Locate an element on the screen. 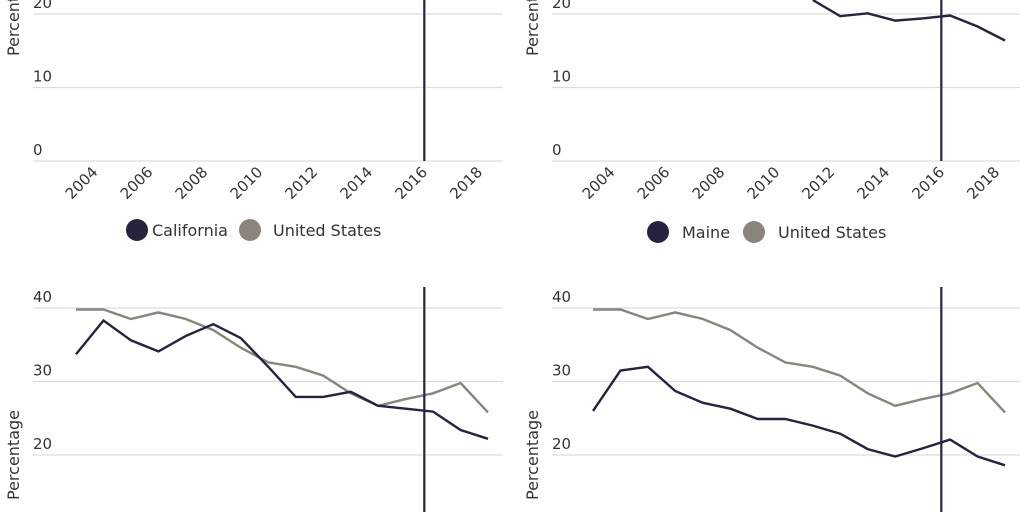 The image size is (1024, 512). series-line-california is located at coordinates (282, 379).